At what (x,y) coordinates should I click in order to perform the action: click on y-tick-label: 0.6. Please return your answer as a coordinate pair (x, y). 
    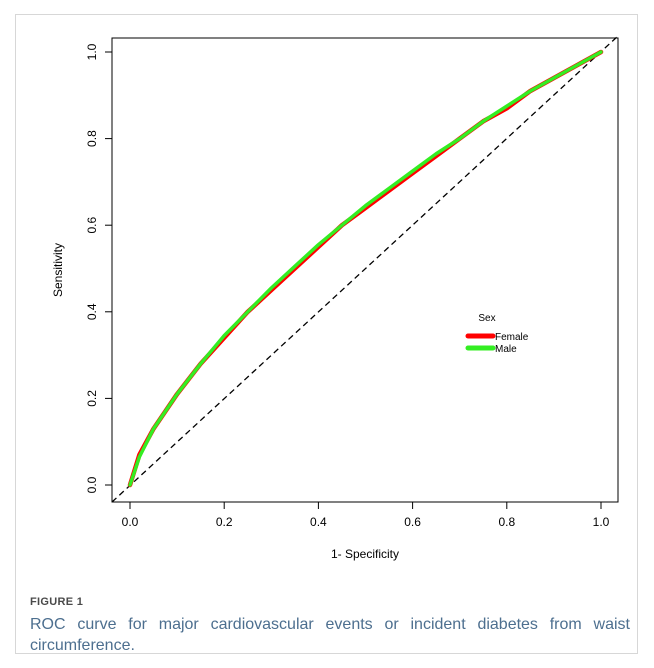
    Looking at the image, I should click on (92, 225).